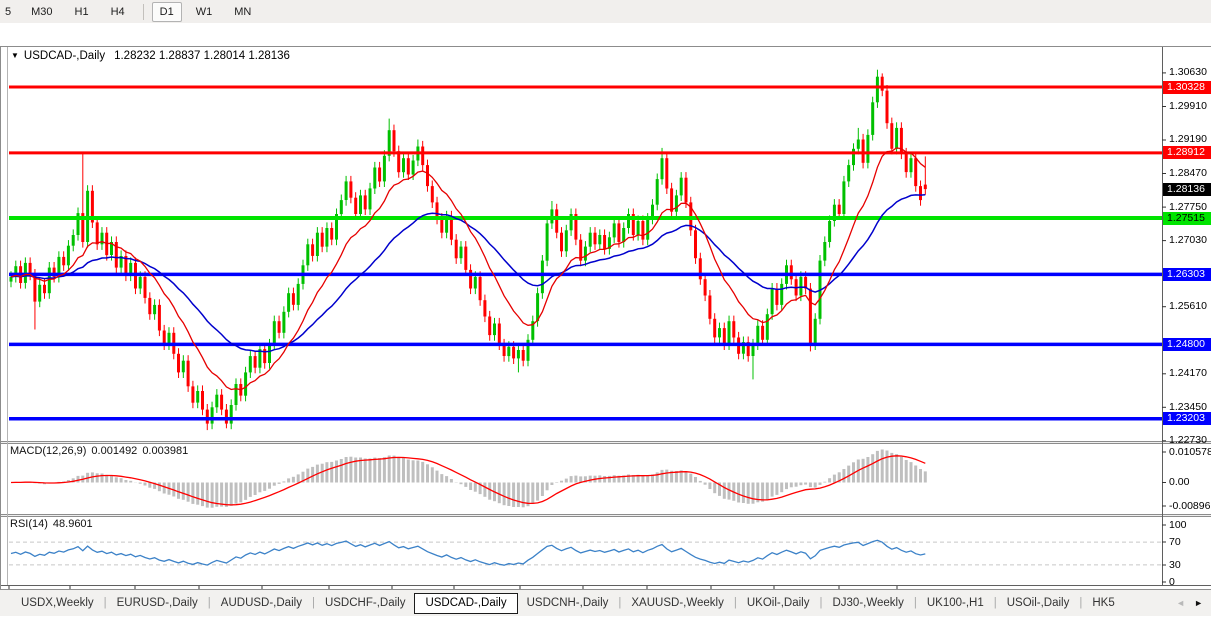 The image size is (1211, 639). I want to click on tab-scroll-arrows: ◄ ►, so click(1193, 603).